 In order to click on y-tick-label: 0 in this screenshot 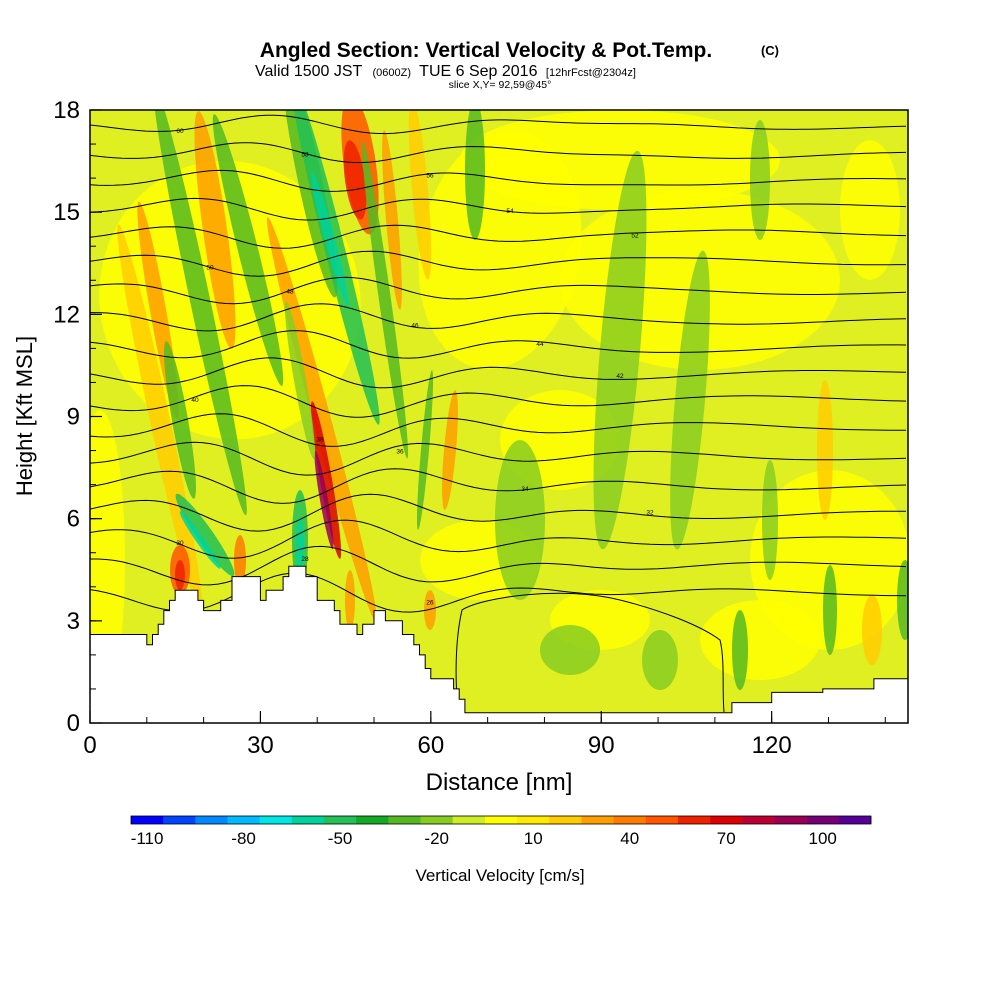, I will do `click(73, 723)`.